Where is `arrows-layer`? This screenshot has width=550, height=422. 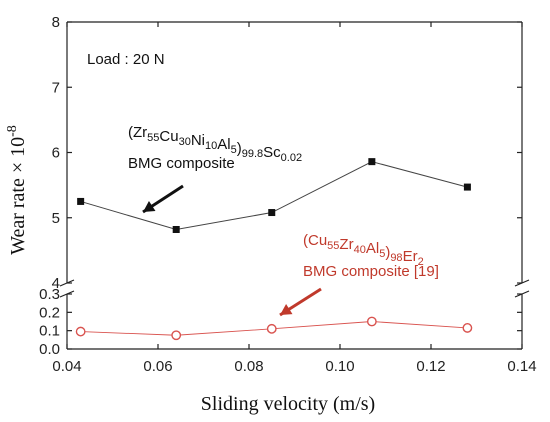
arrows-layer is located at coordinates (232, 250).